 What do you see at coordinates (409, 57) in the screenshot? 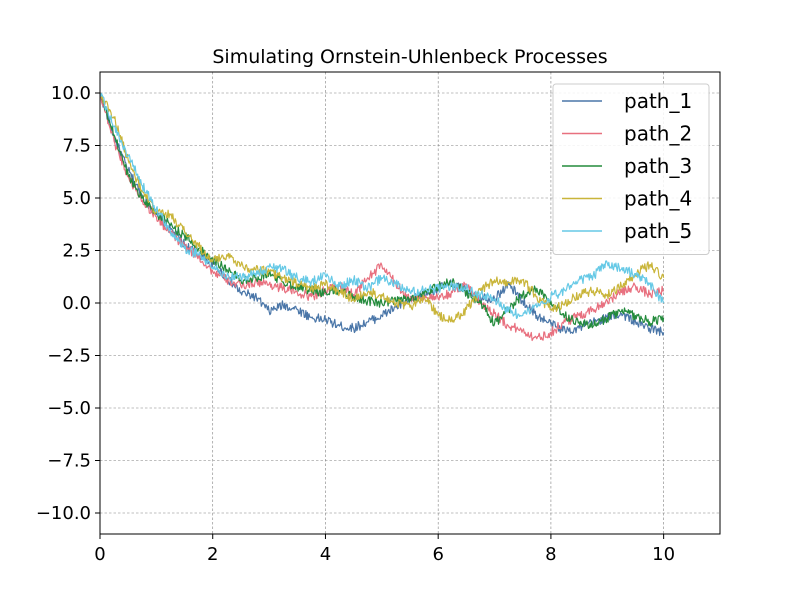
I see `chart-title: Simulating Ornstein-Uhlenbeck Processes` at bounding box center [409, 57].